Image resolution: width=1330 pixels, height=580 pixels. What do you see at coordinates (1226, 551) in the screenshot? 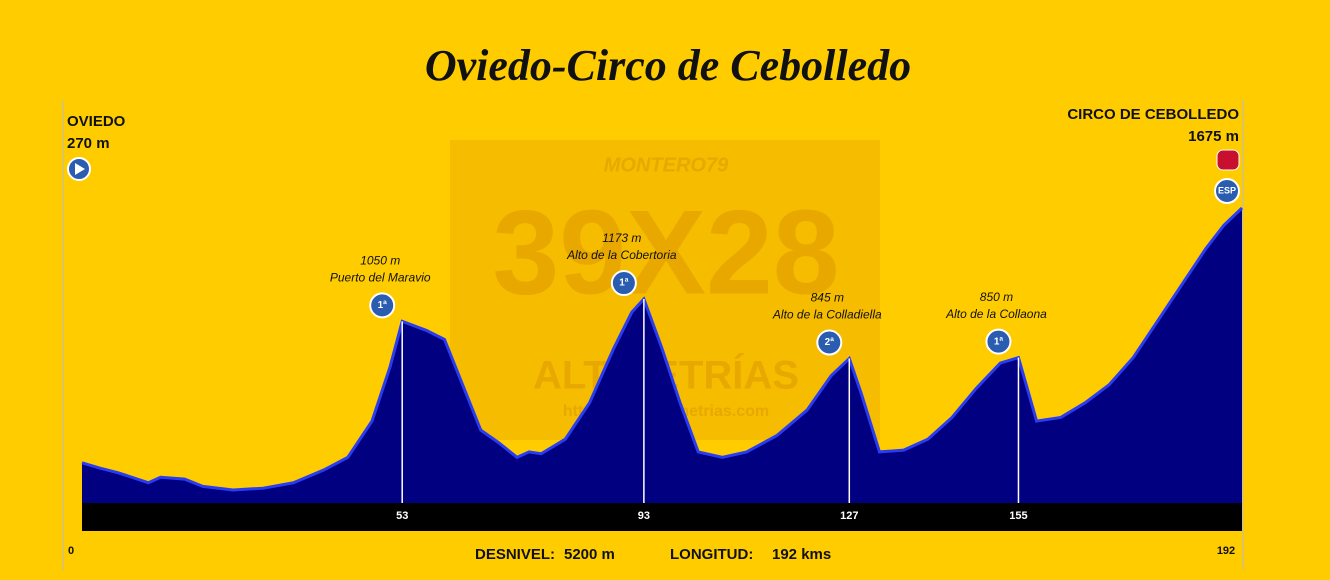
I see `x-tick-label: 192` at bounding box center [1226, 551].